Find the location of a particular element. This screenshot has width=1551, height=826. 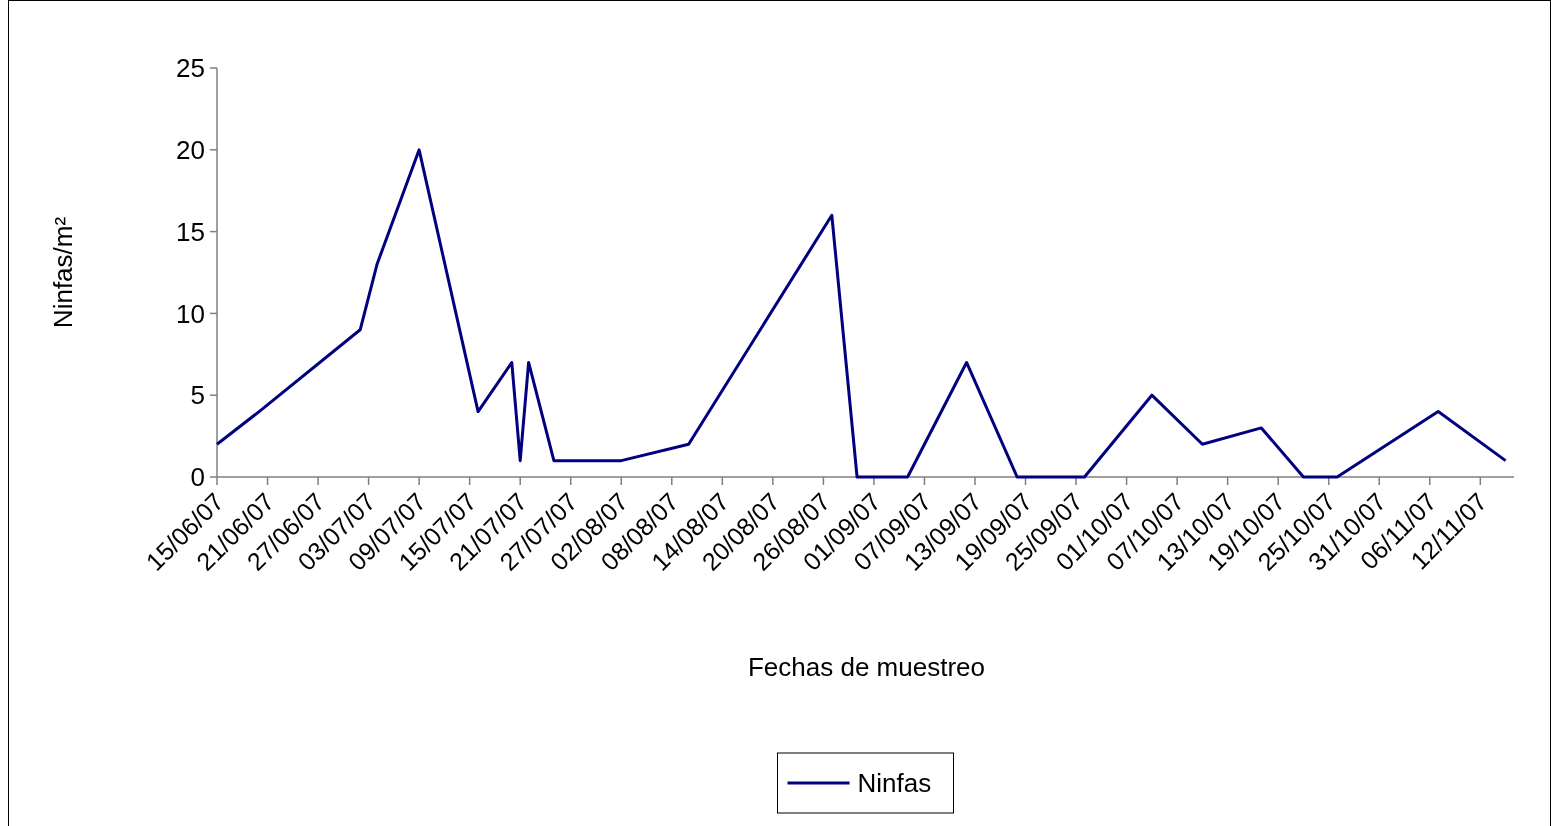

x-axis-title: Fechas de muestreo is located at coordinates (866, 667).